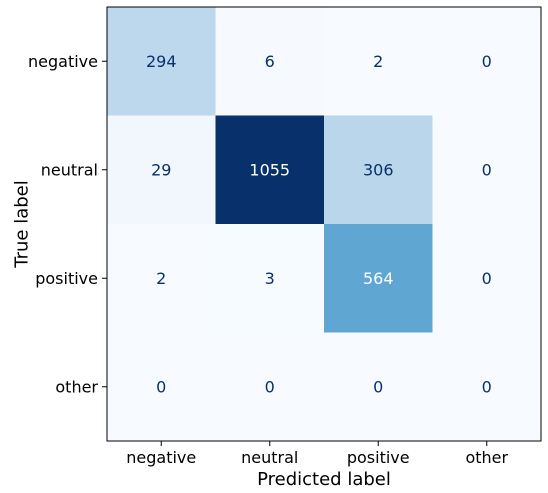 The image size is (548, 493). What do you see at coordinates (486, 457) in the screenshot?
I see `x-tick-label: other` at bounding box center [486, 457].